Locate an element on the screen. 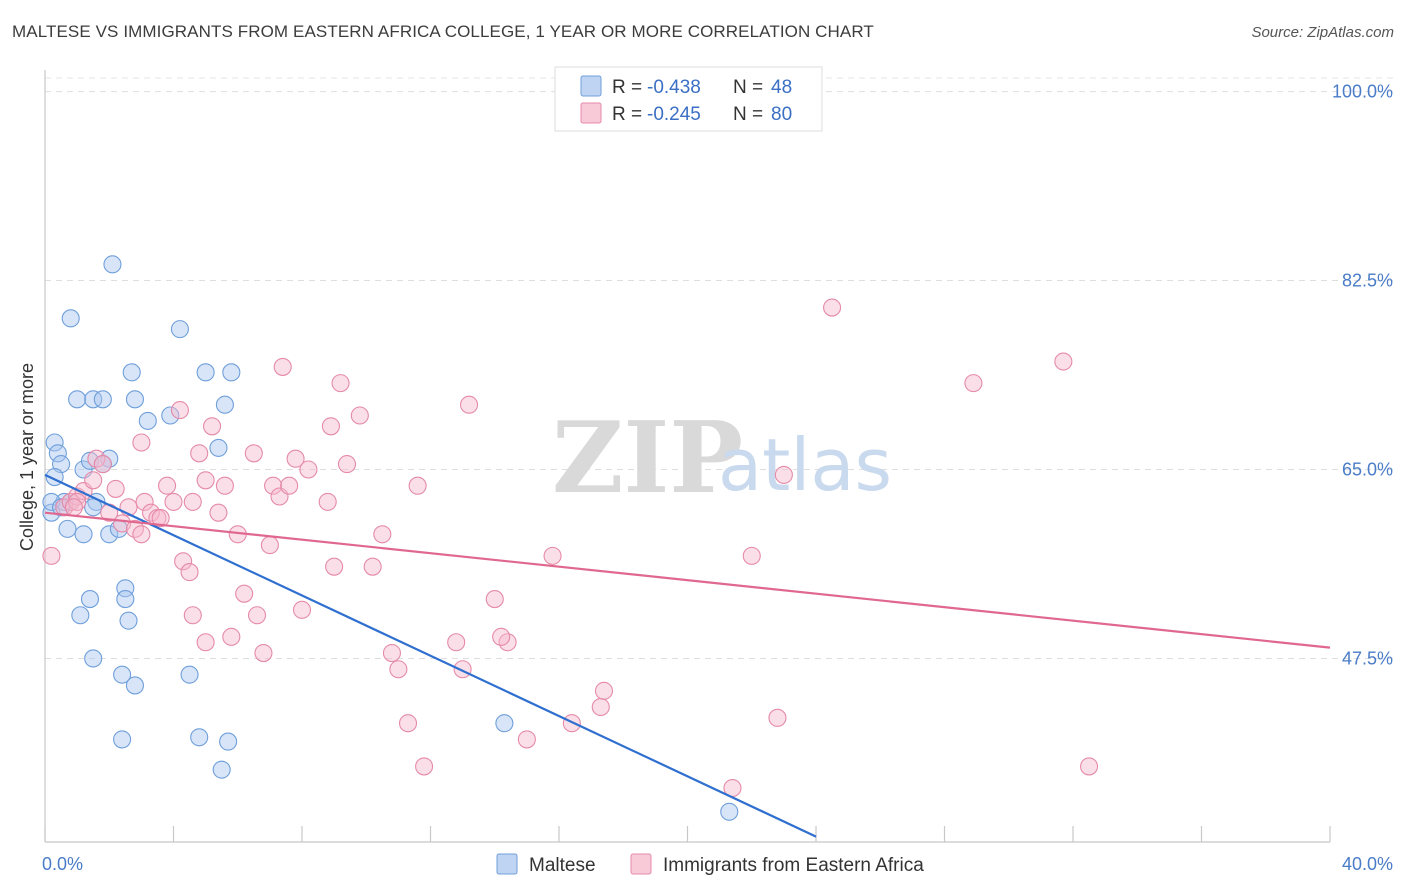 This screenshot has height=892, width=1406. x-tick-labels: 0.0% 40.0% is located at coordinates (717, 864).